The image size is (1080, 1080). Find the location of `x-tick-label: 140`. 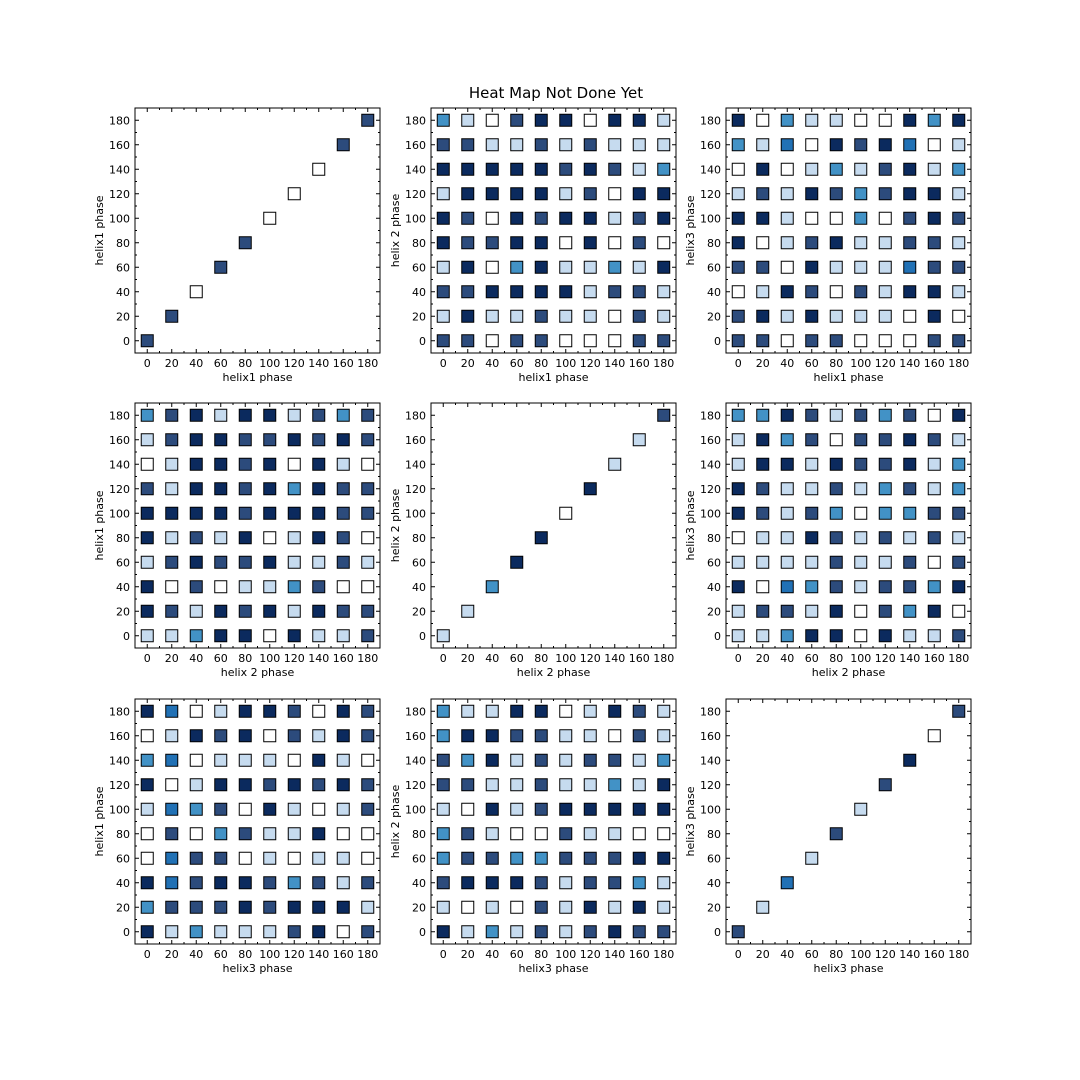

x-tick-label: 140 is located at coordinates (614, 658).